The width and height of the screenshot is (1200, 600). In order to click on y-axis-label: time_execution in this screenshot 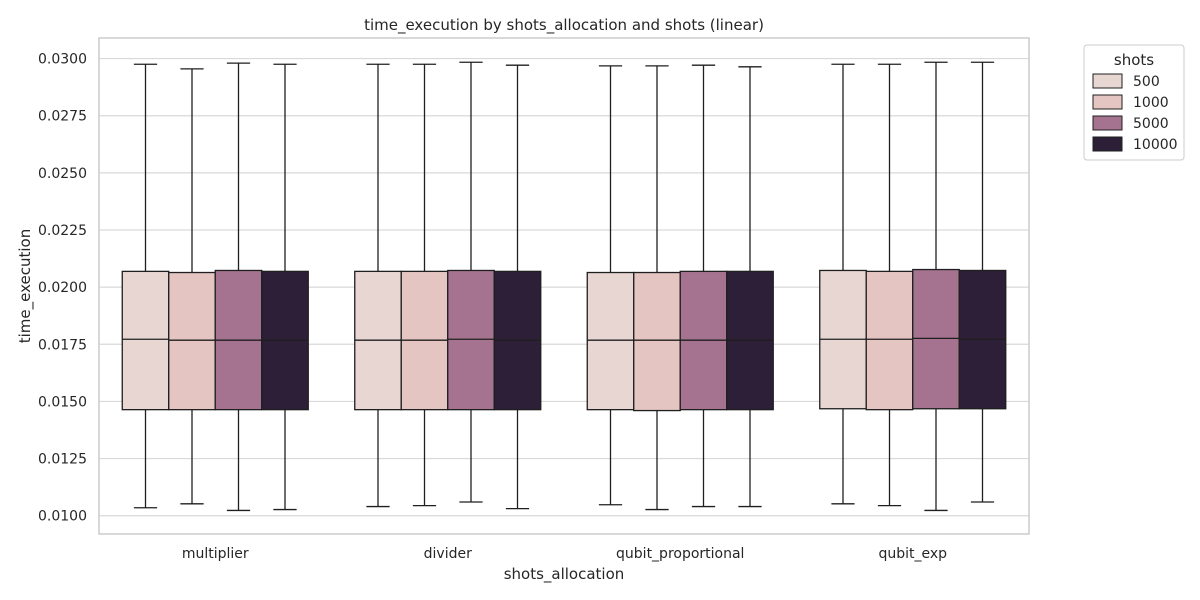, I will do `click(25, 286)`.